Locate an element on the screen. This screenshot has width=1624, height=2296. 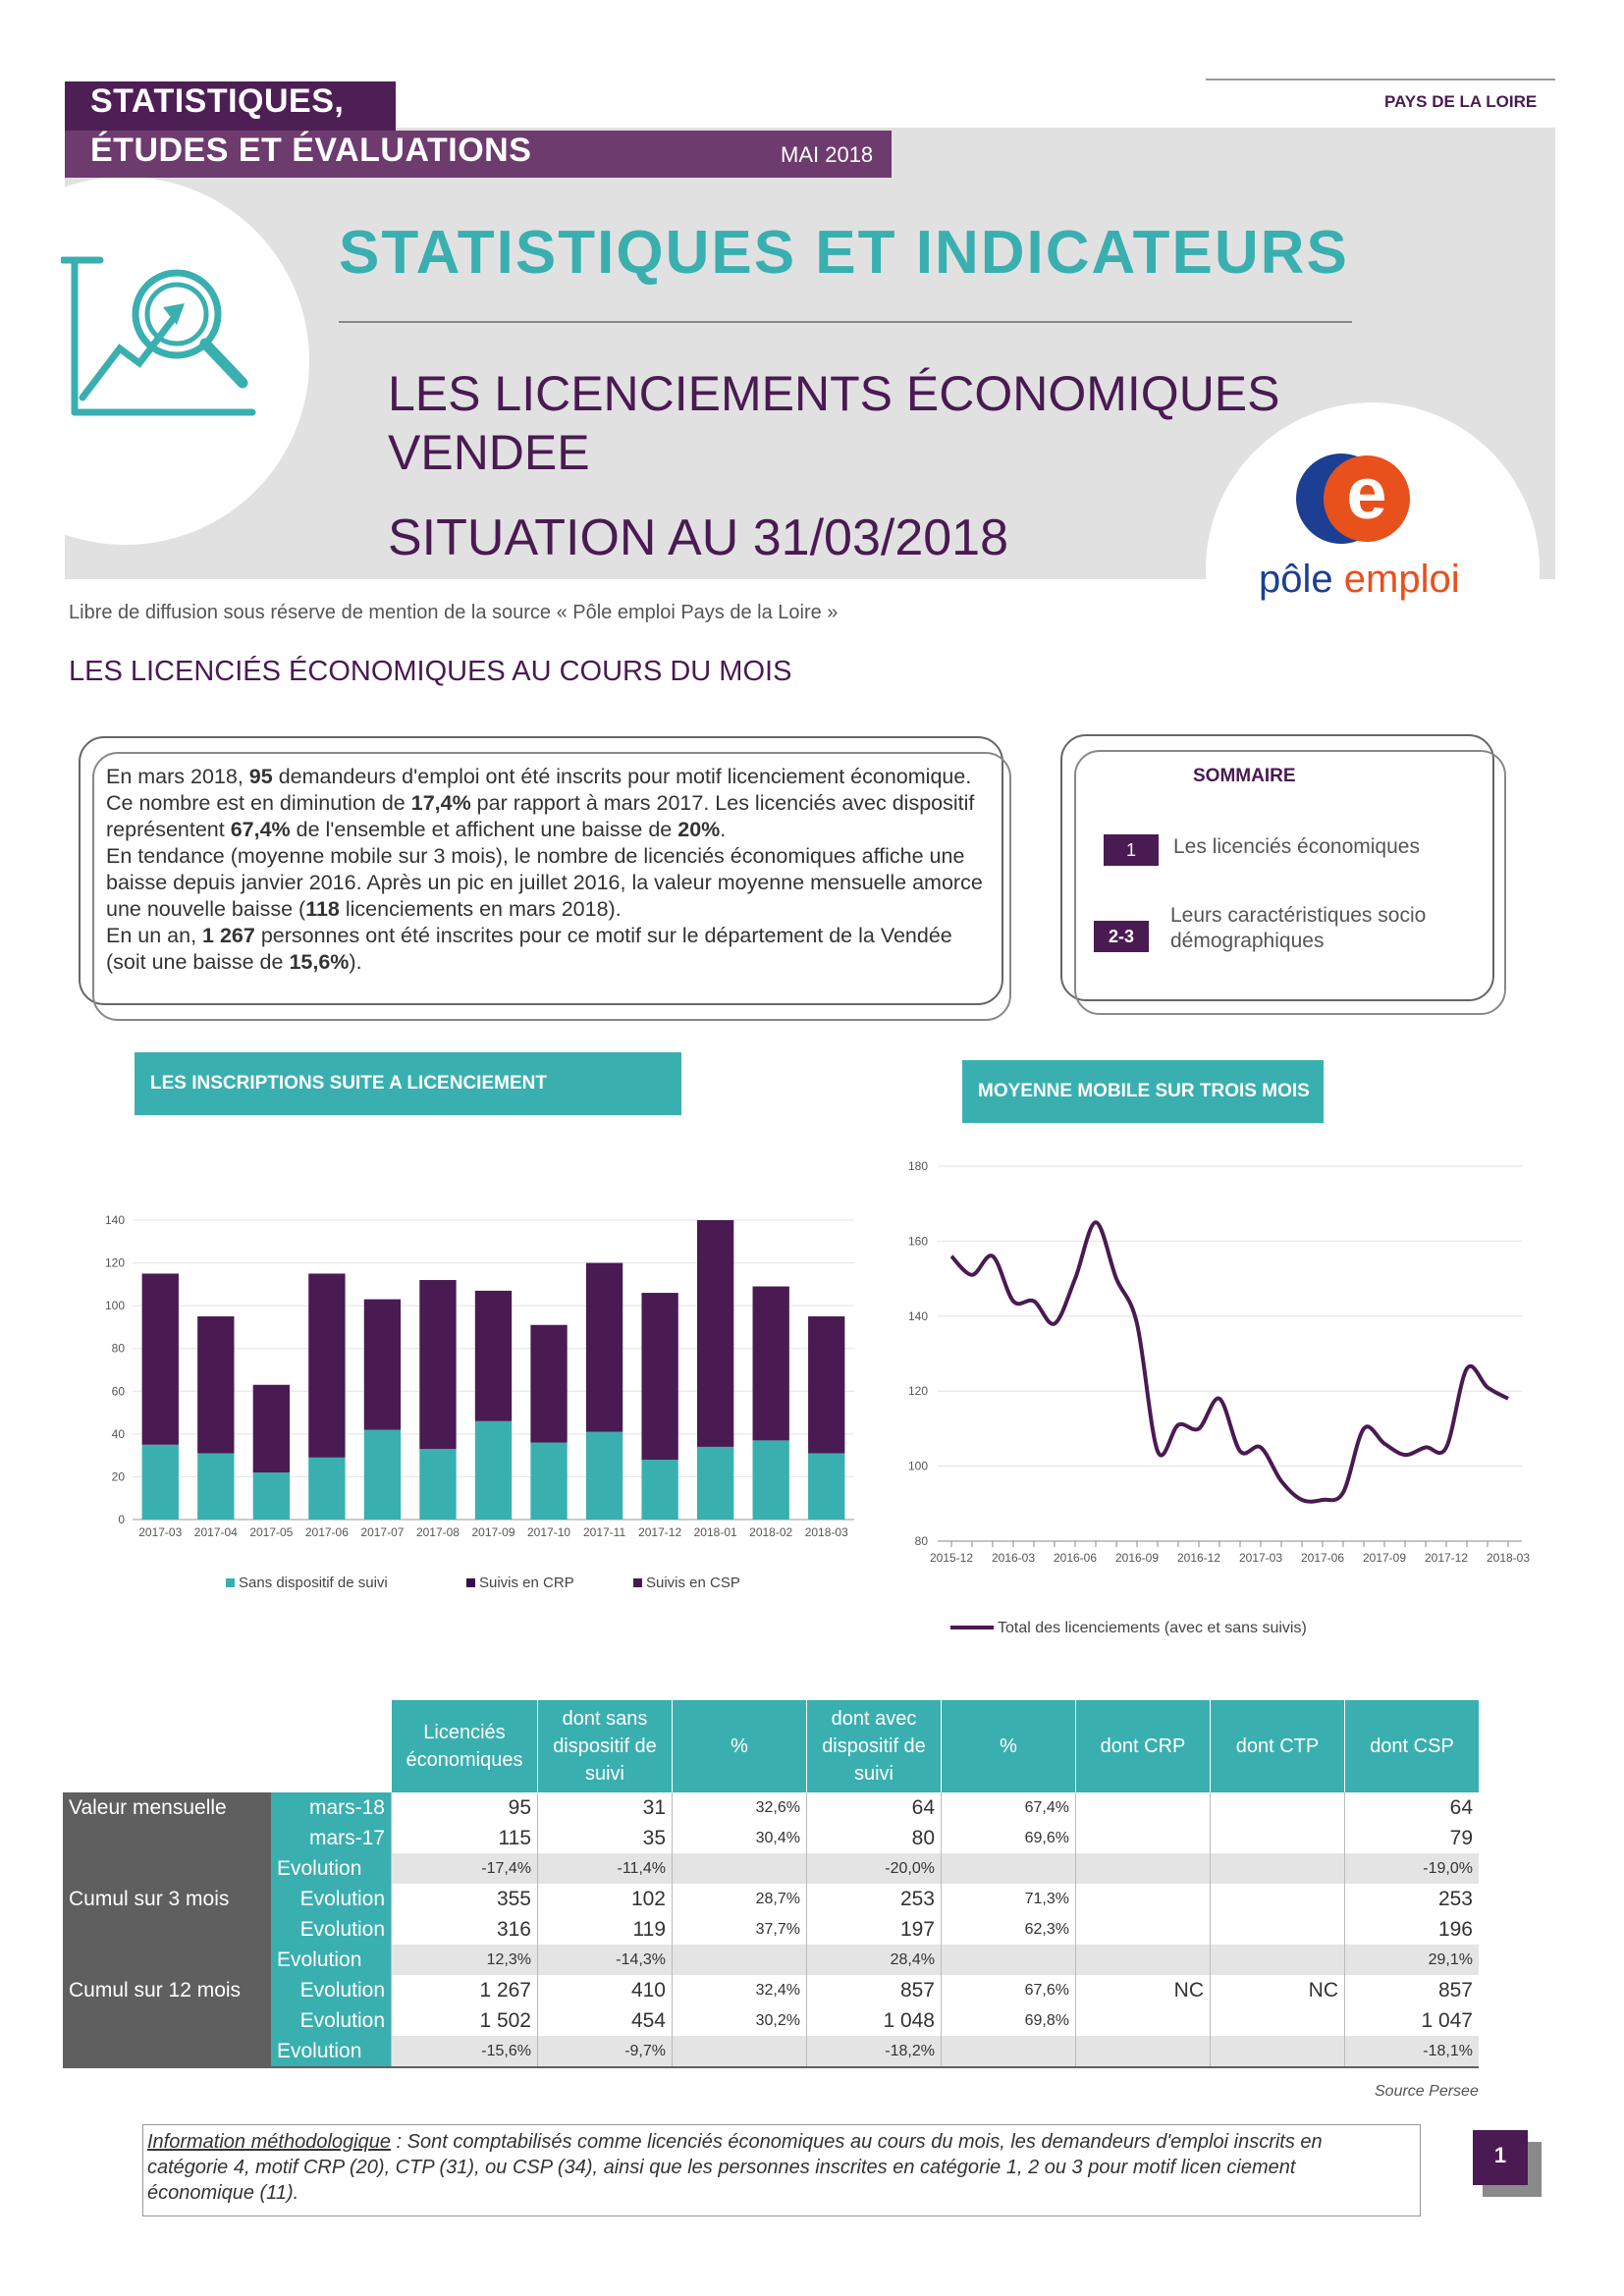
header-left-cutout is located at coordinates (154, 361).